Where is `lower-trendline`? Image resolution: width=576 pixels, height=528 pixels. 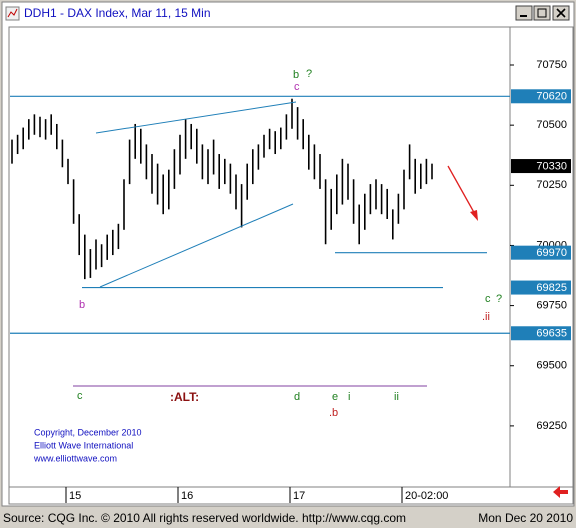 lower-trendline is located at coordinates (196, 245).